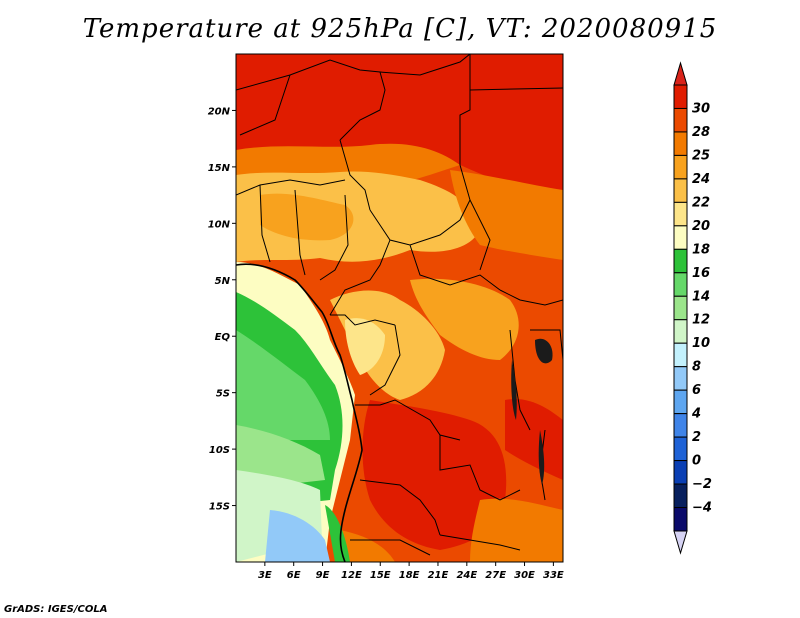 This screenshot has height=618, width=800. Describe the element at coordinates (701, 155) in the screenshot. I see `colorbar-label: 25` at that location.